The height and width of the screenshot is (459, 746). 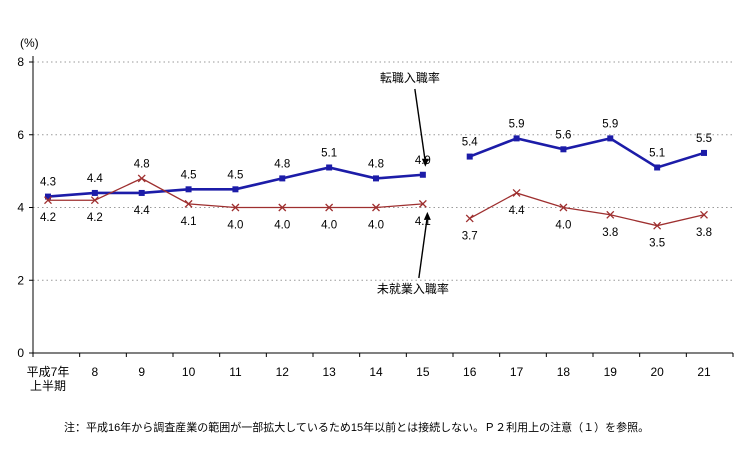 What do you see at coordinates (235, 372) in the screenshot?
I see `svg-text: 11` at bounding box center [235, 372].